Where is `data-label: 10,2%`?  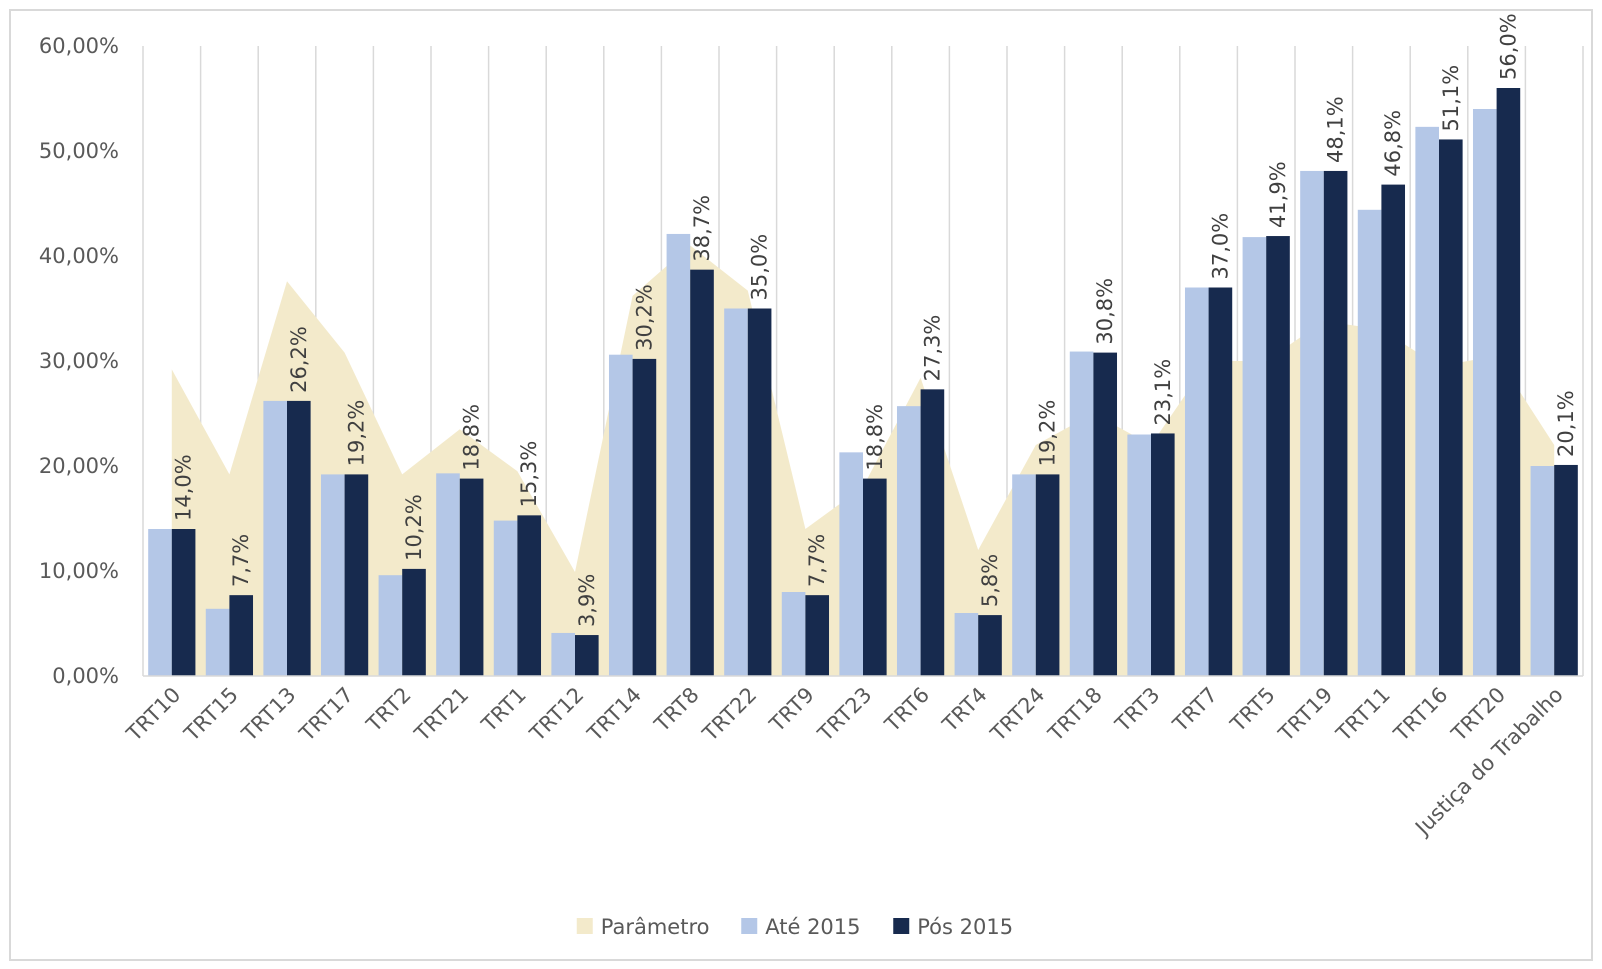 data-label: 10,2% is located at coordinates (414, 527).